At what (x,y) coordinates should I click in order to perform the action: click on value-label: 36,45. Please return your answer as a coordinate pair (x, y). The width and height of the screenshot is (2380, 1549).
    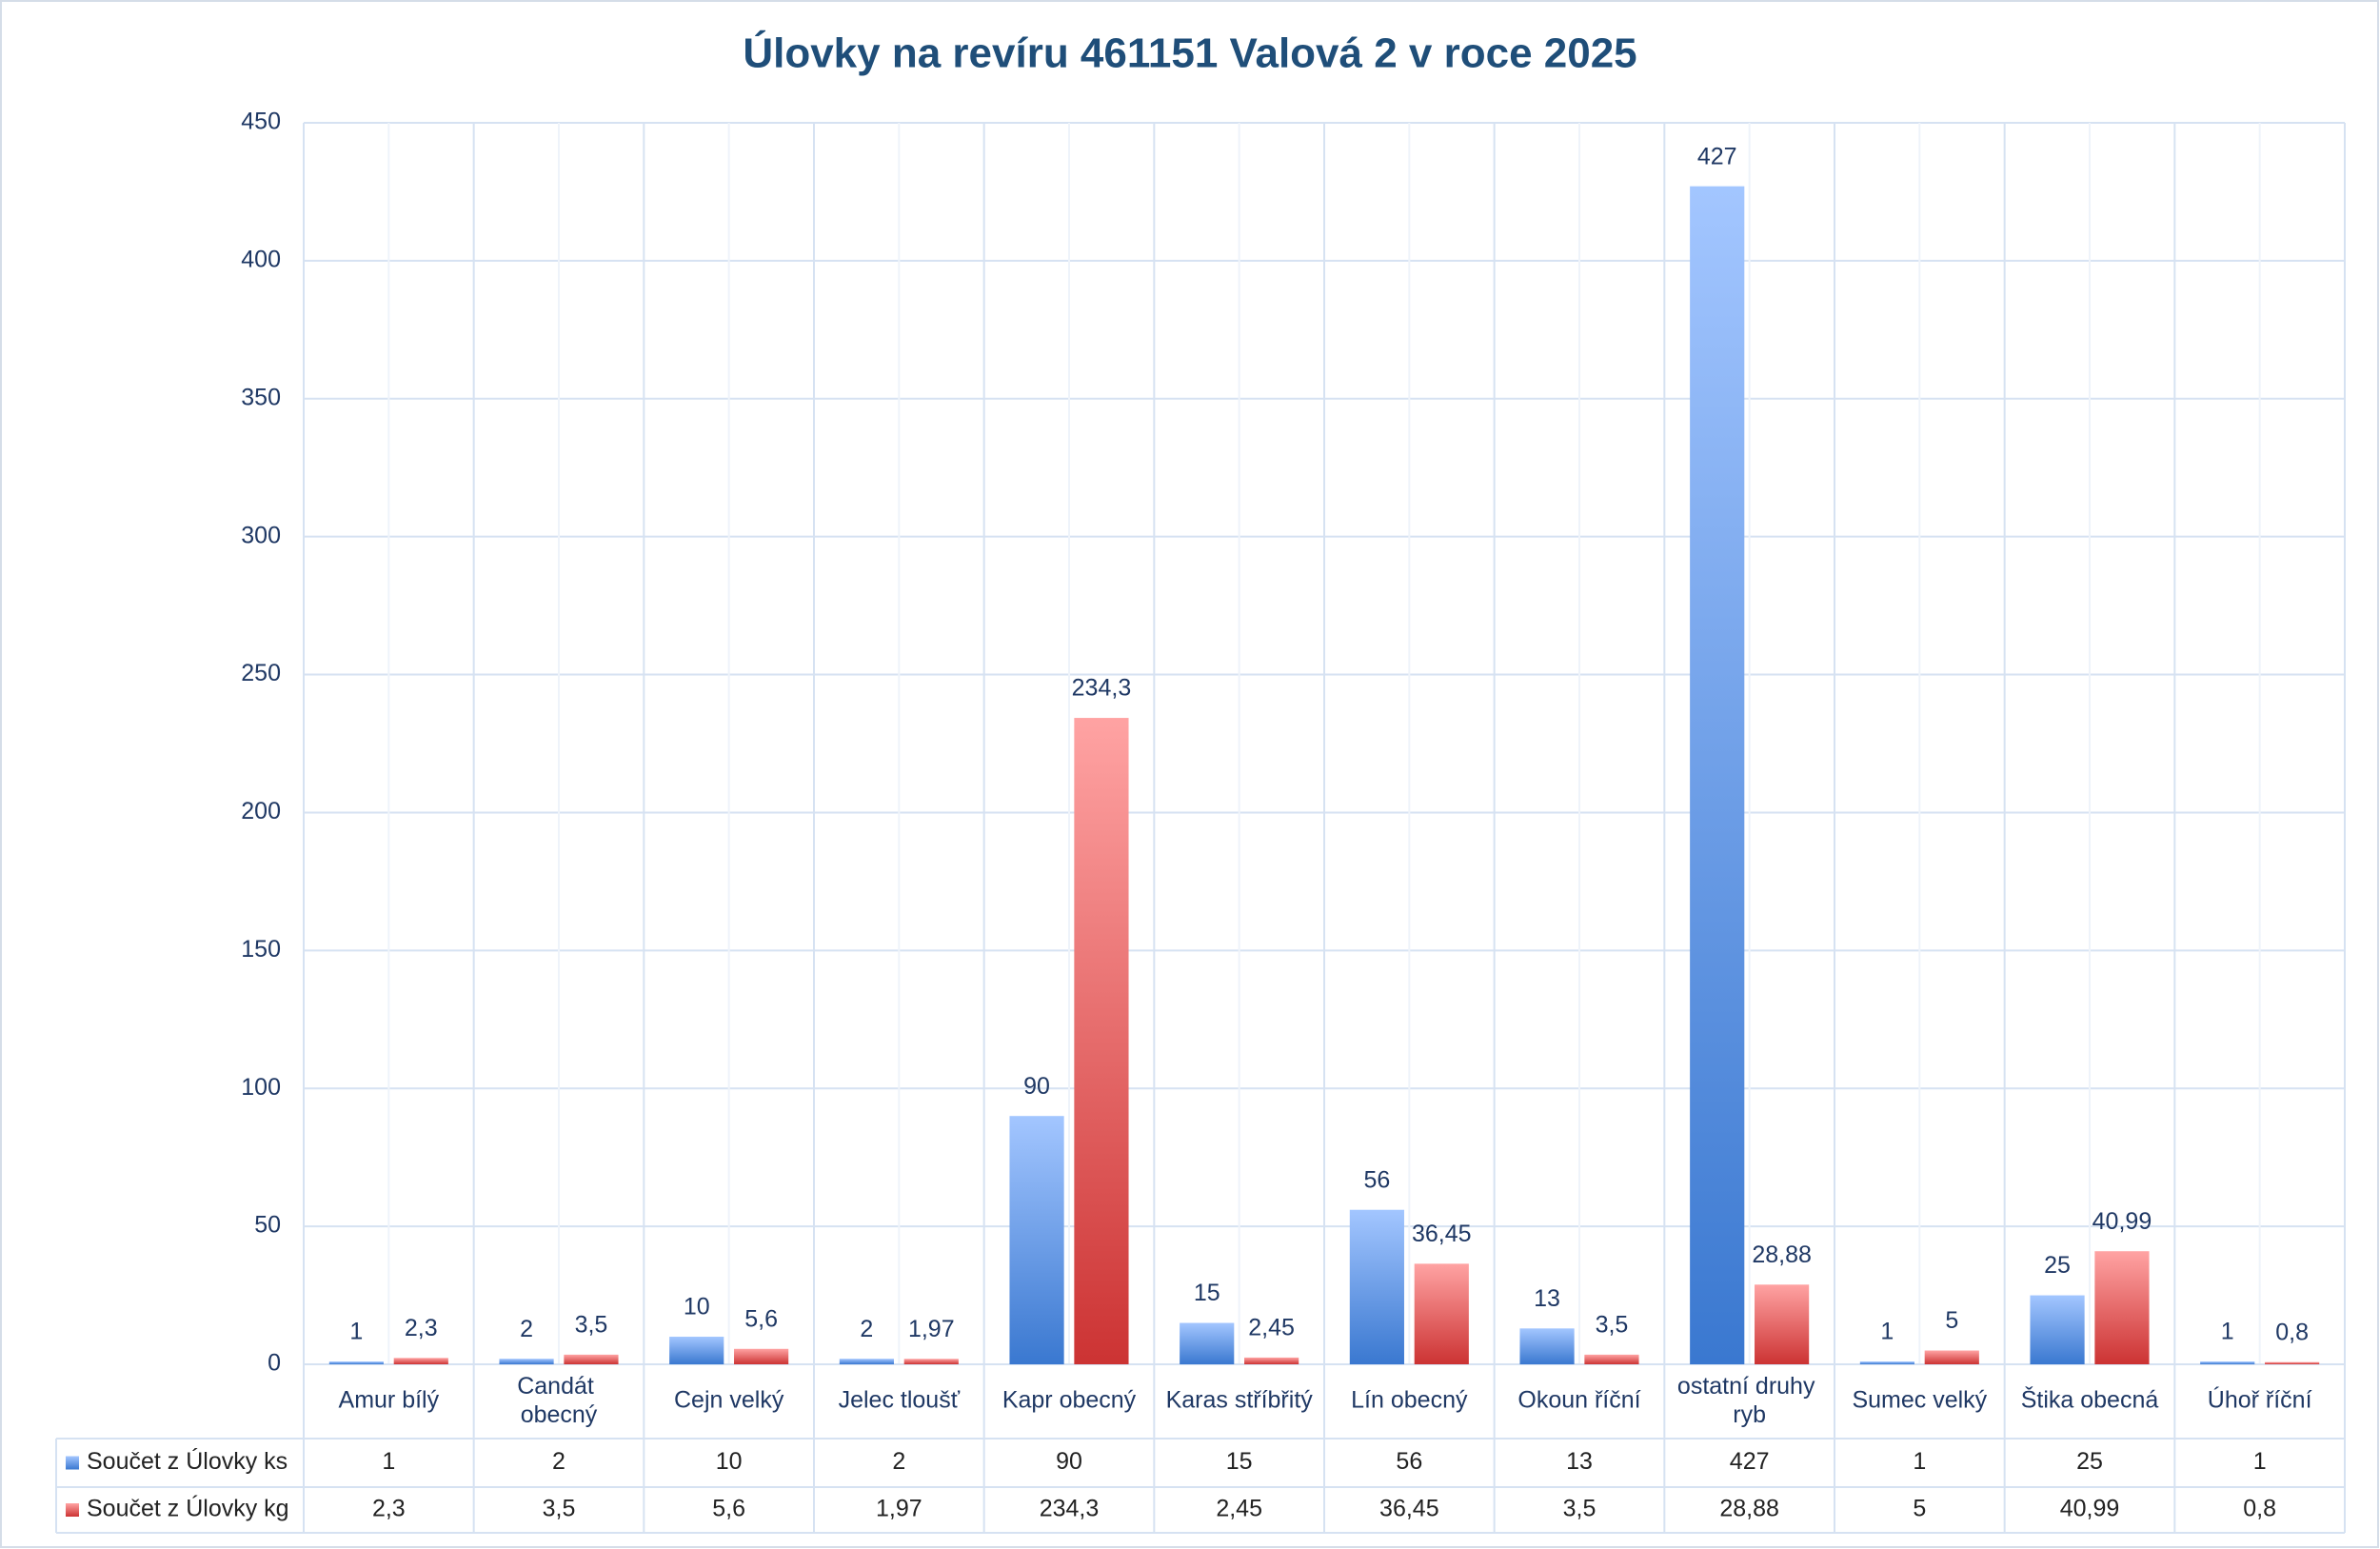
    Looking at the image, I should click on (1442, 1234).